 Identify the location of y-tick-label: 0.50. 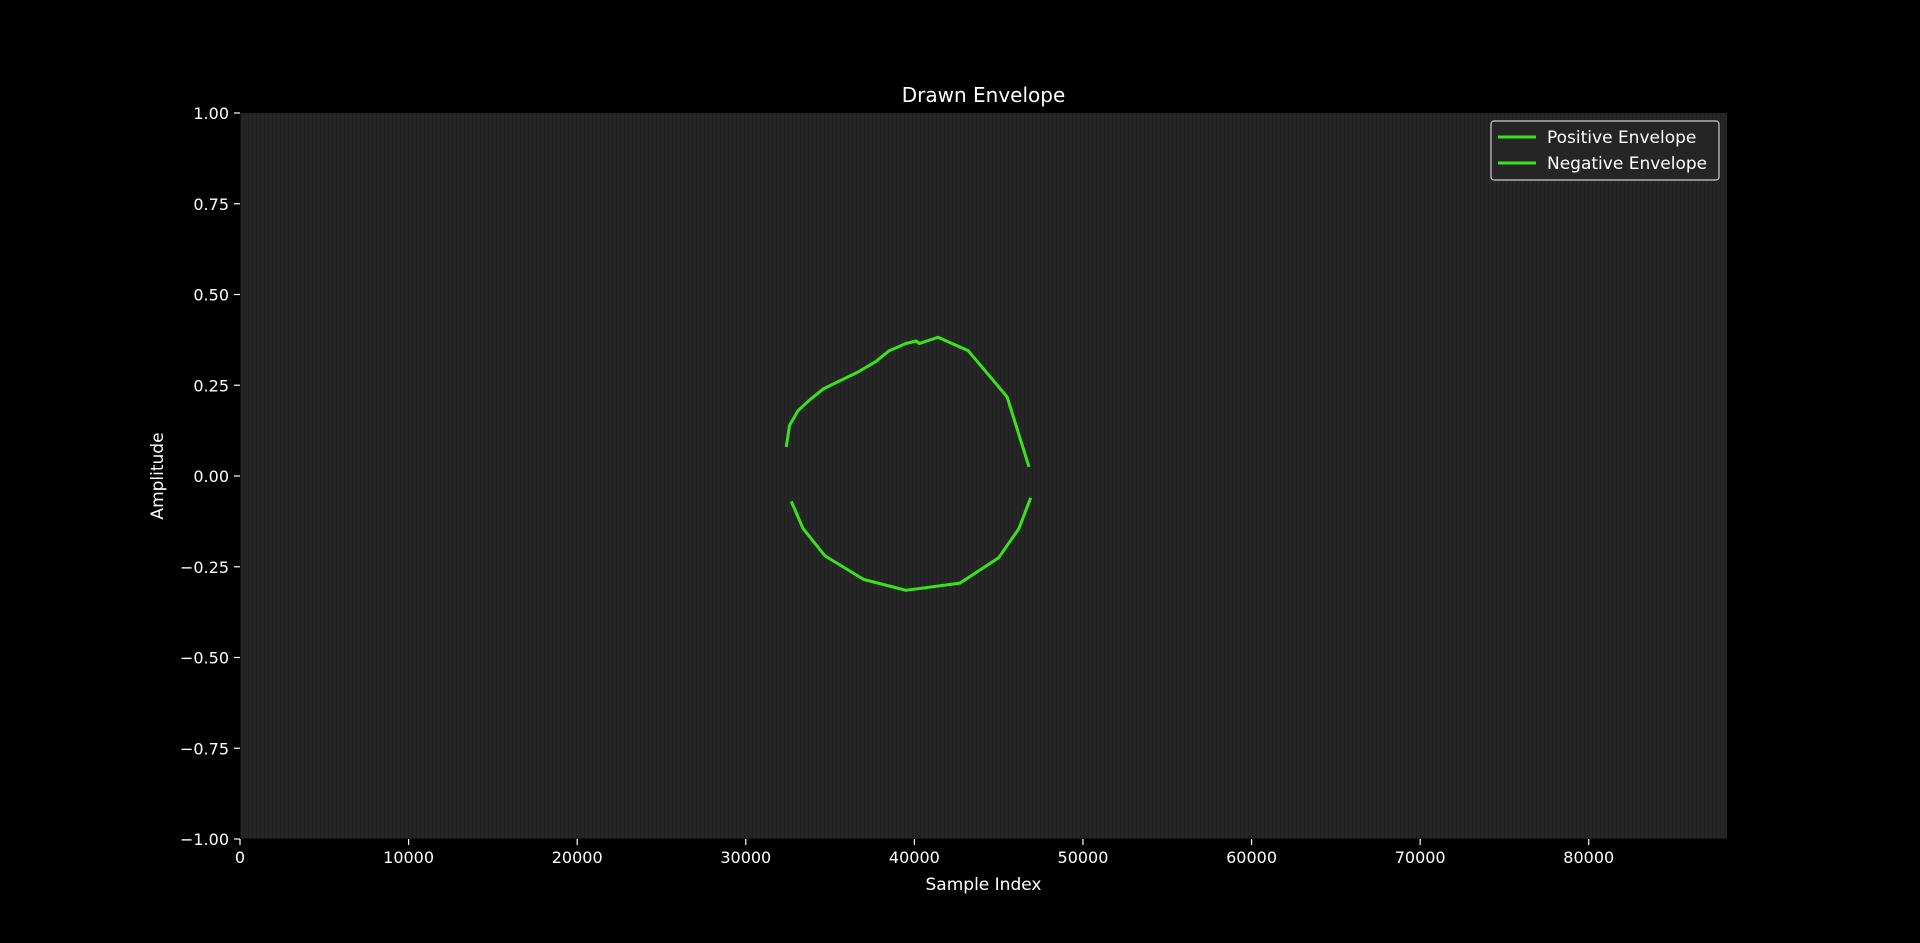
(211, 295).